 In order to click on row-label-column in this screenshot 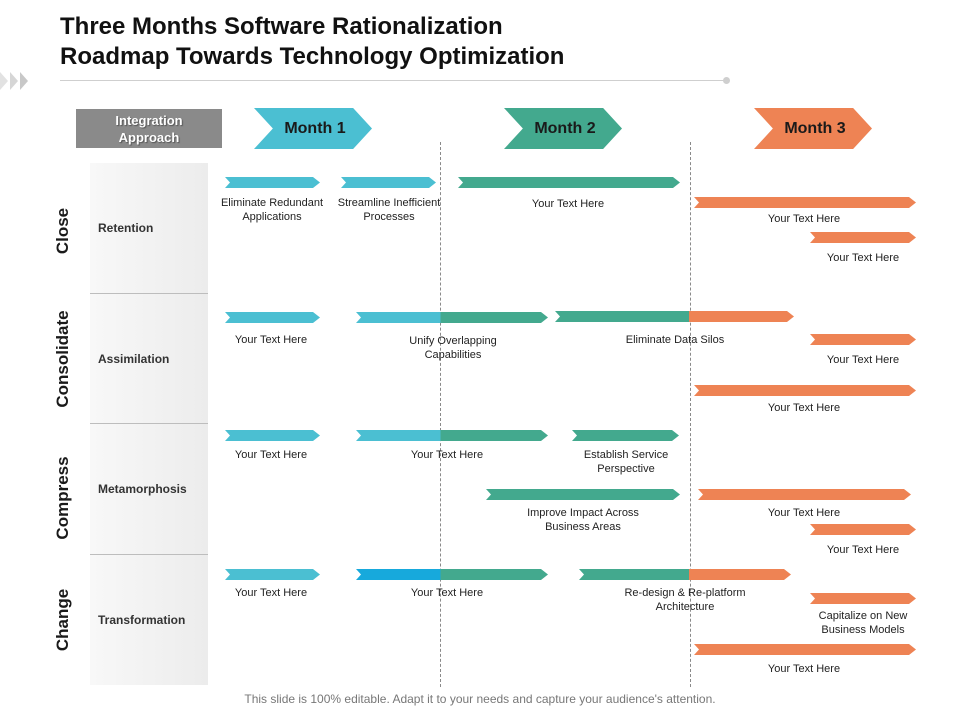, I will do `click(149, 424)`.